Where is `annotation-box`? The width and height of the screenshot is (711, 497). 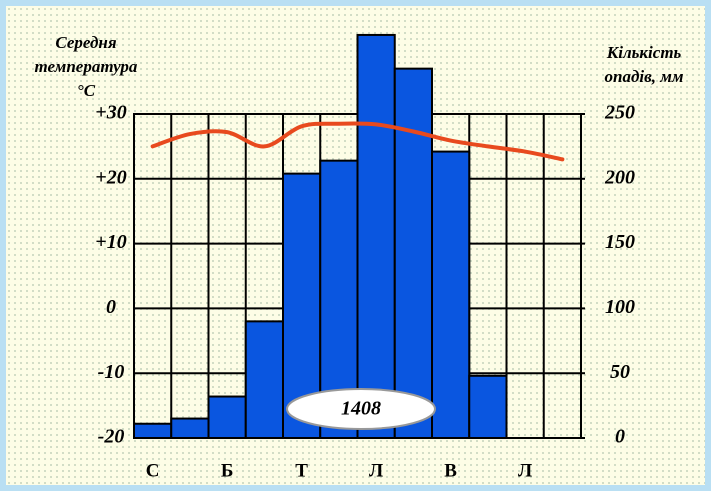
annotation-box is located at coordinates (361, 409).